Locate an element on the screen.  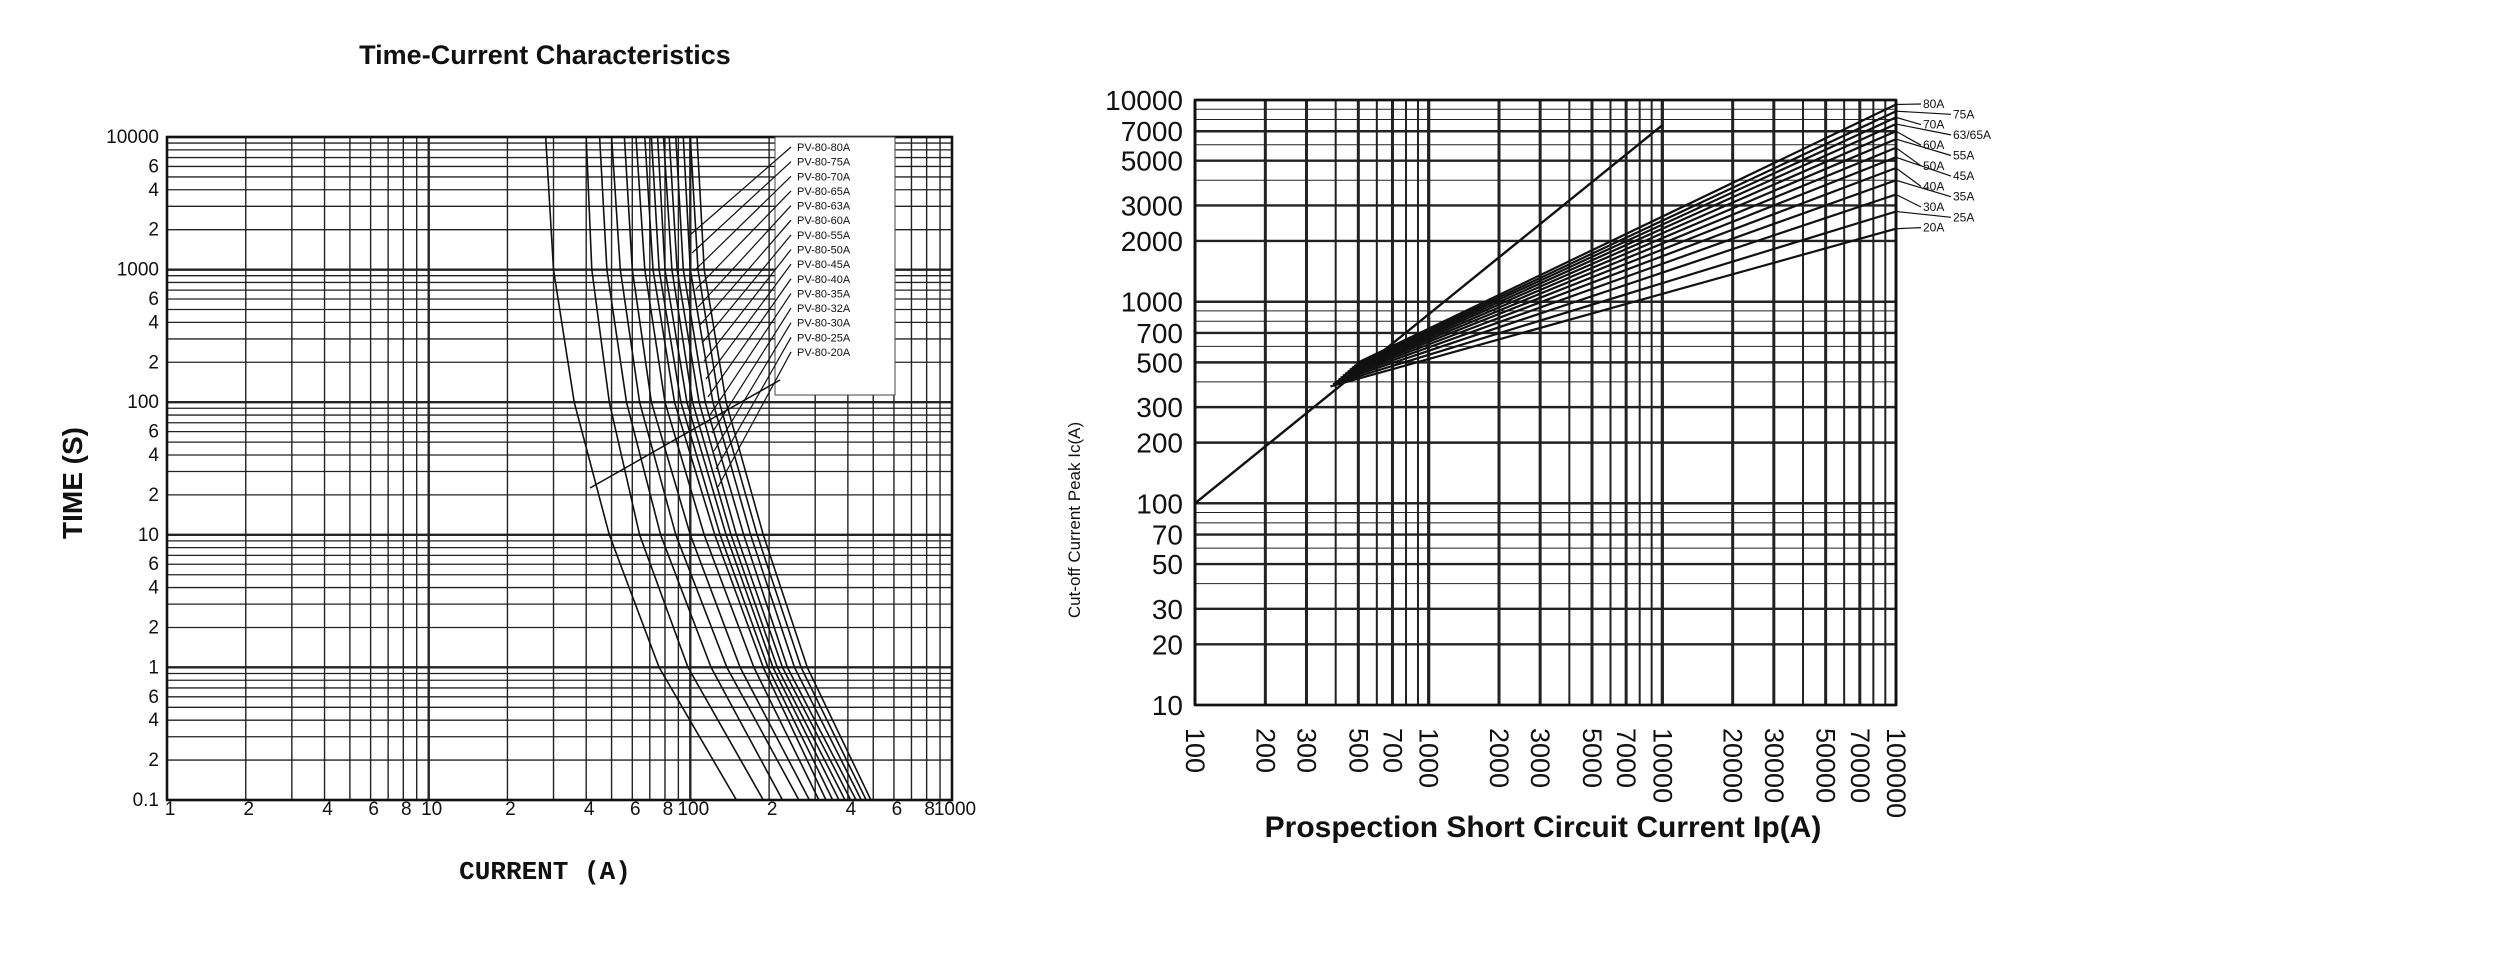
right-y-tick-label: 200 is located at coordinates (1159, 443).